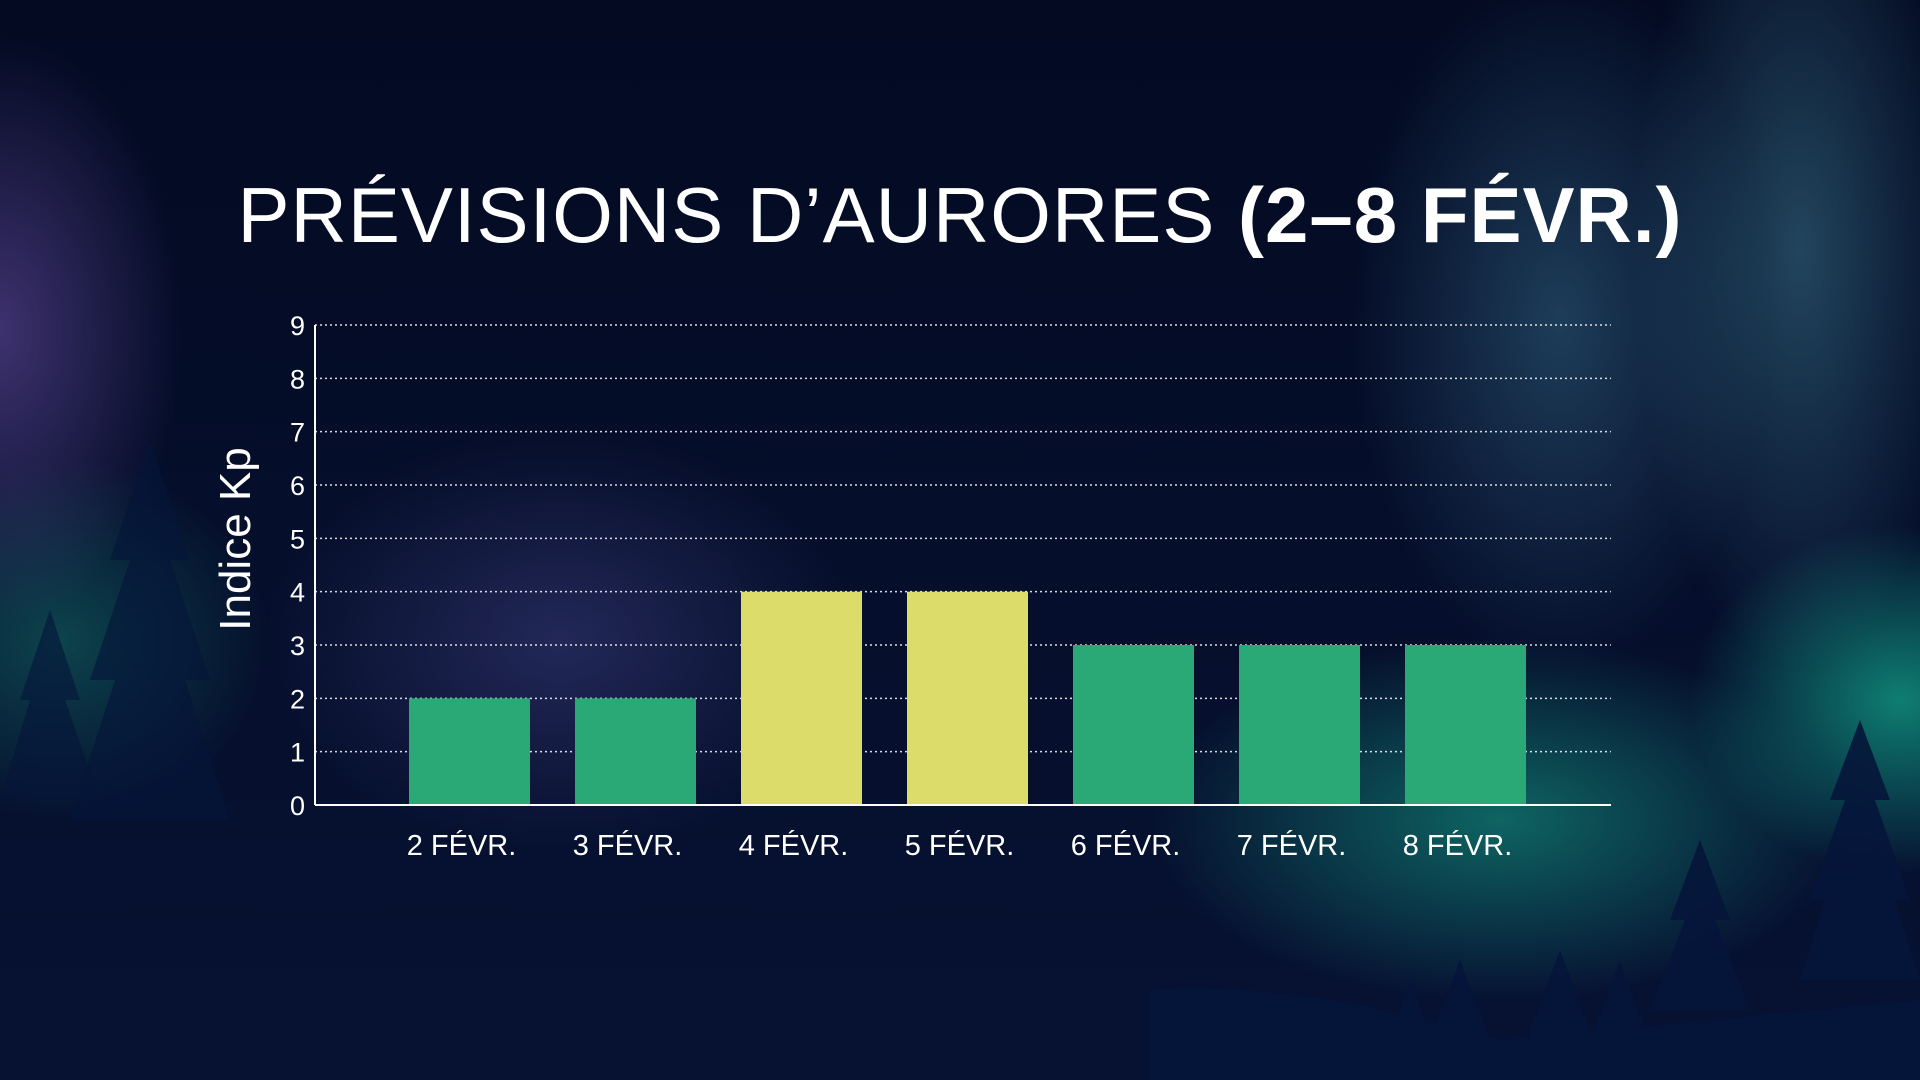 This screenshot has height=1080, width=1920. What do you see at coordinates (297, 486) in the screenshot?
I see `y-tick-label: 6` at bounding box center [297, 486].